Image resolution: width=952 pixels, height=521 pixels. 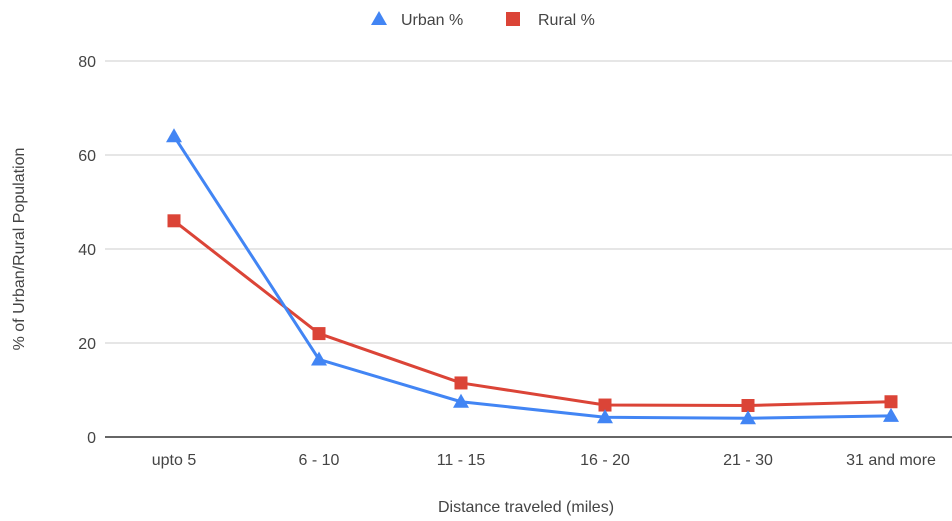 What do you see at coordinates (483, 20) in the screenshot?
I see `legend: Urban % Rural %` at bounding box center [483, 20].